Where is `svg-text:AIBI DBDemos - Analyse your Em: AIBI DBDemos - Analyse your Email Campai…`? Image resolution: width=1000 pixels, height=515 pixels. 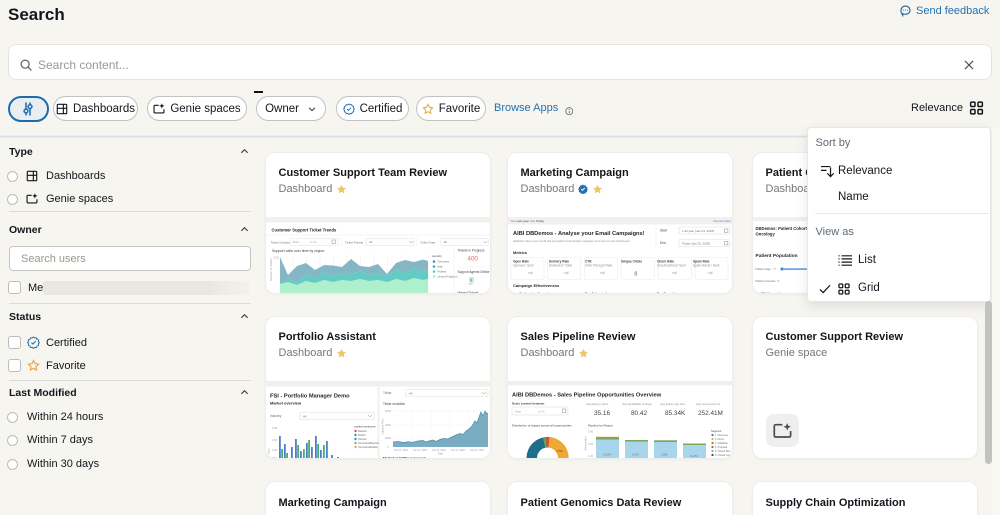
svg-text:AIBI DBDemos - Analyse your Em: AIBI DBDemos - Analyse your Email Campai… is located at coordinates (579, 234).